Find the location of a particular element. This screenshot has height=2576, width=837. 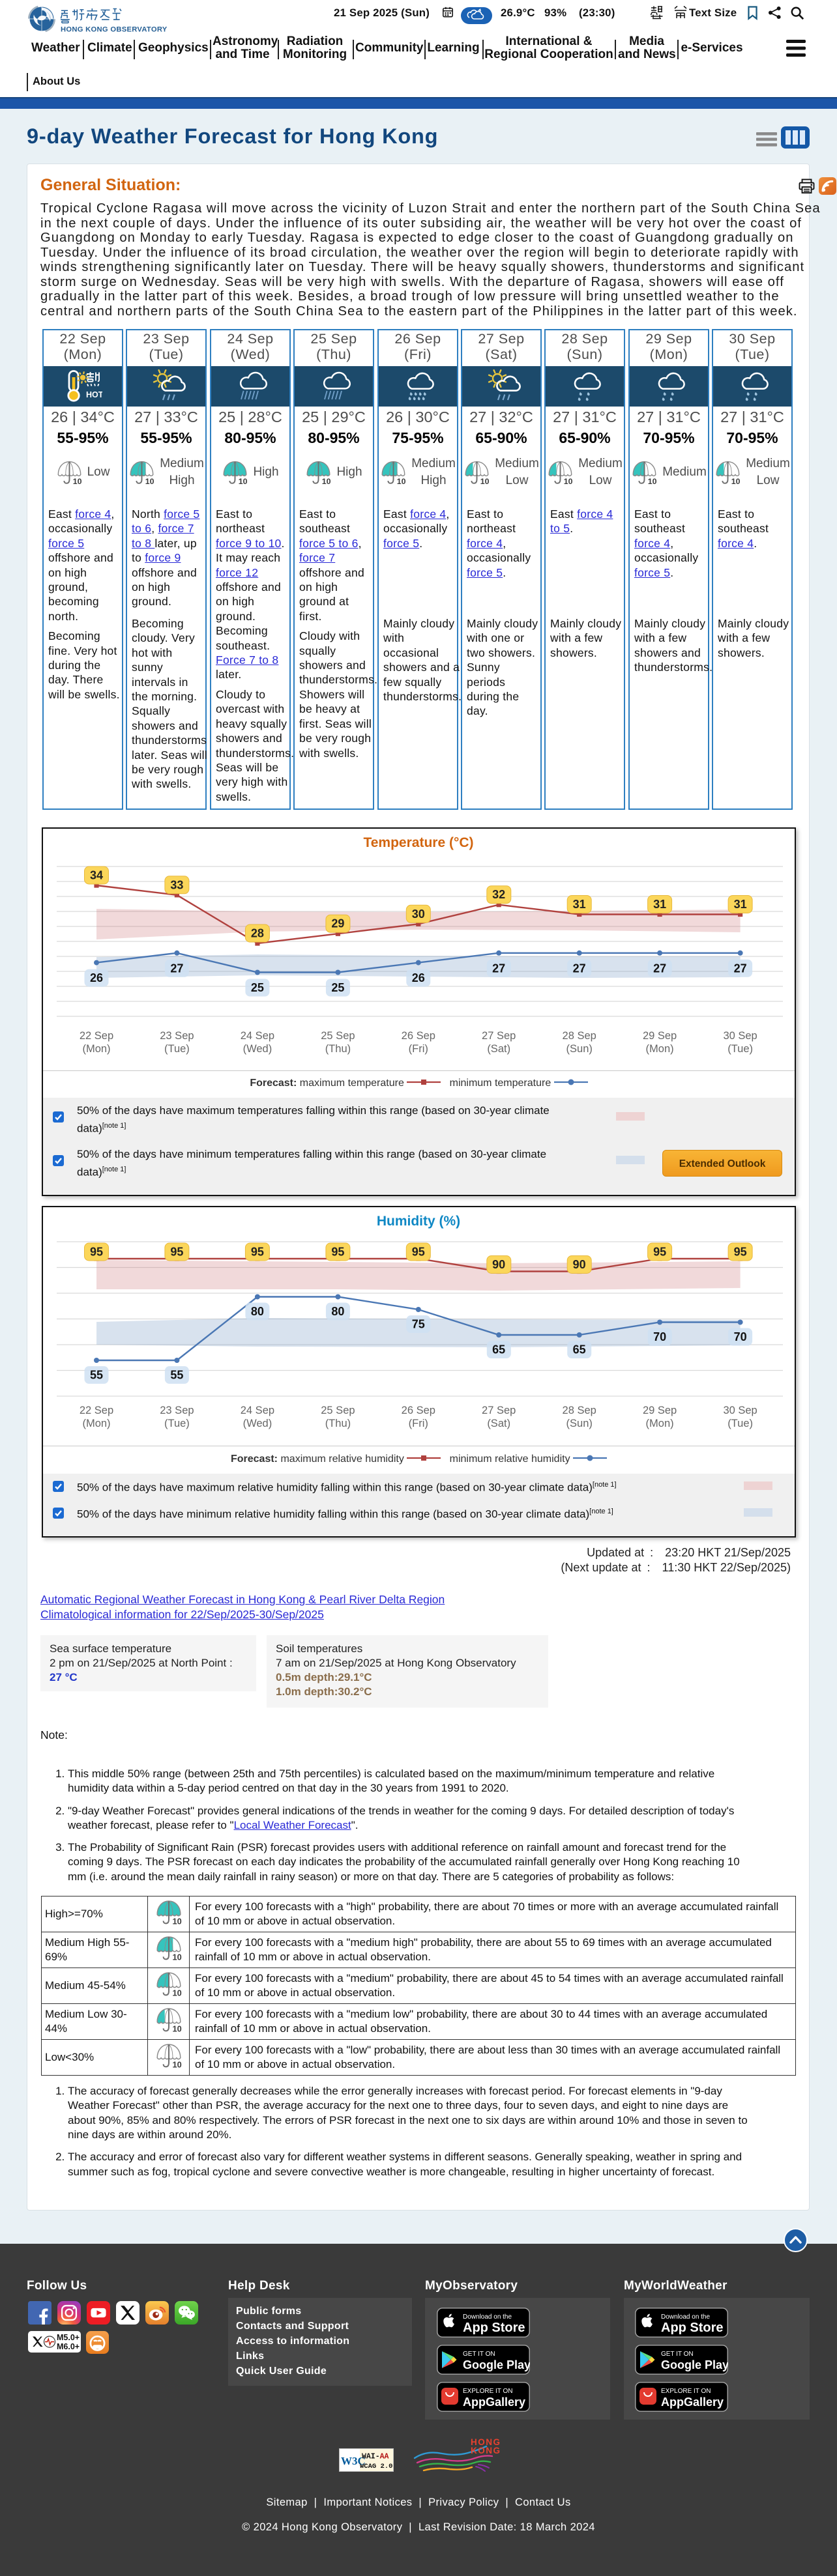

svg-text: HONG is located at coordinates (486, 2443).